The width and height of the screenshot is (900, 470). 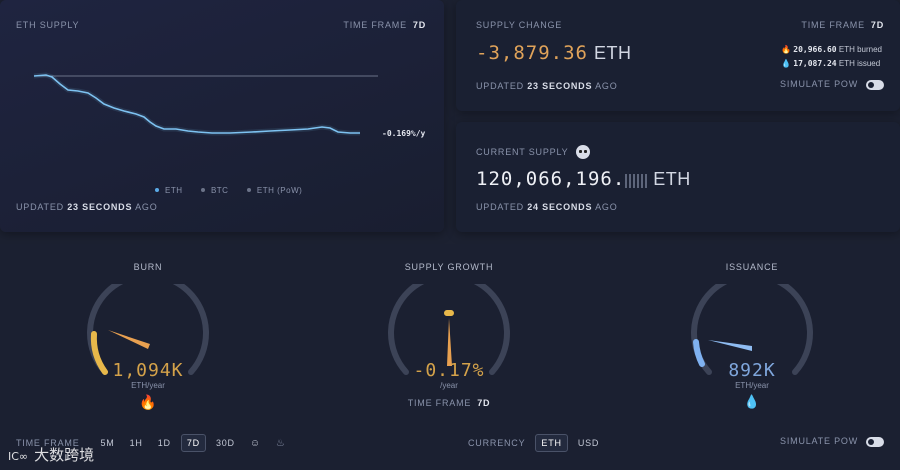 I want to click on growth-value: -0.17%, so click(x=449, y=370).